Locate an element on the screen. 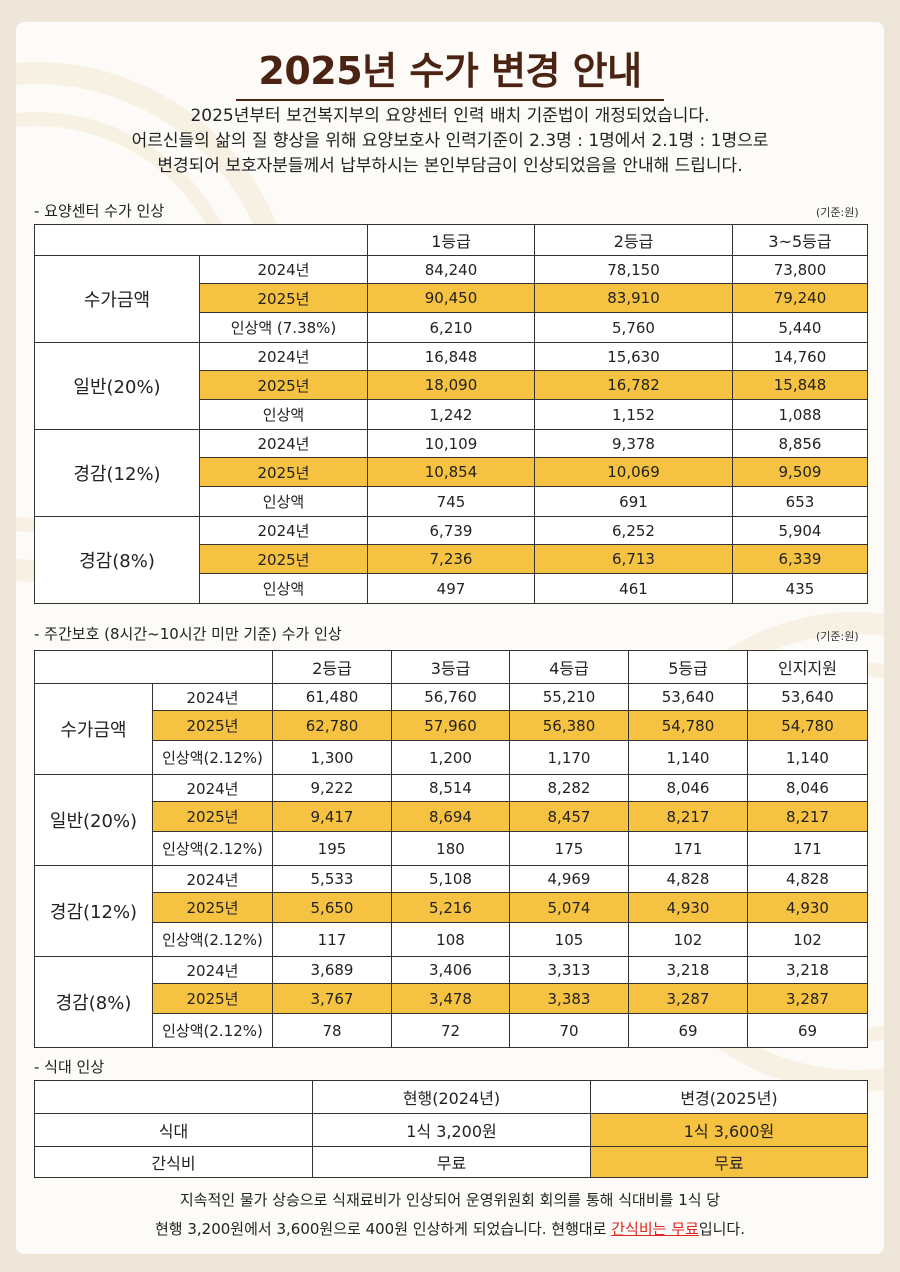 The image size is (900, 1272). column-header: 현행(2024년) is located at coordinates (451, 1097).